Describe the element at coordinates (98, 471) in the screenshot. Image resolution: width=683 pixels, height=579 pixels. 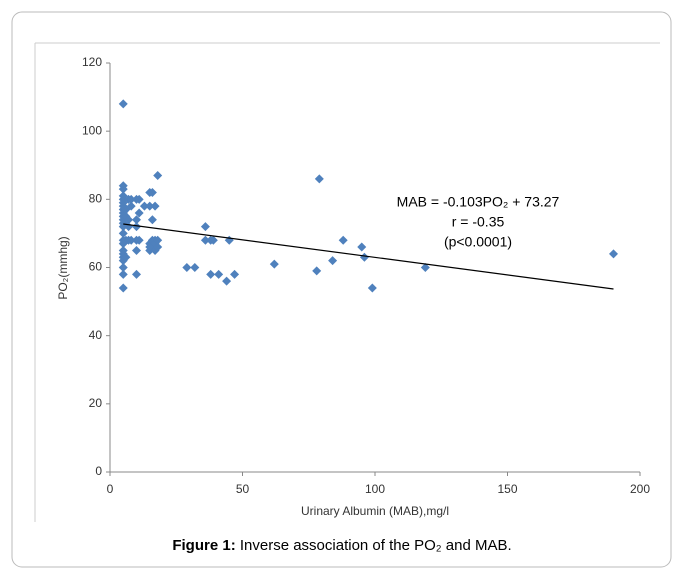
I see `y-tick-label: 0` at that location.